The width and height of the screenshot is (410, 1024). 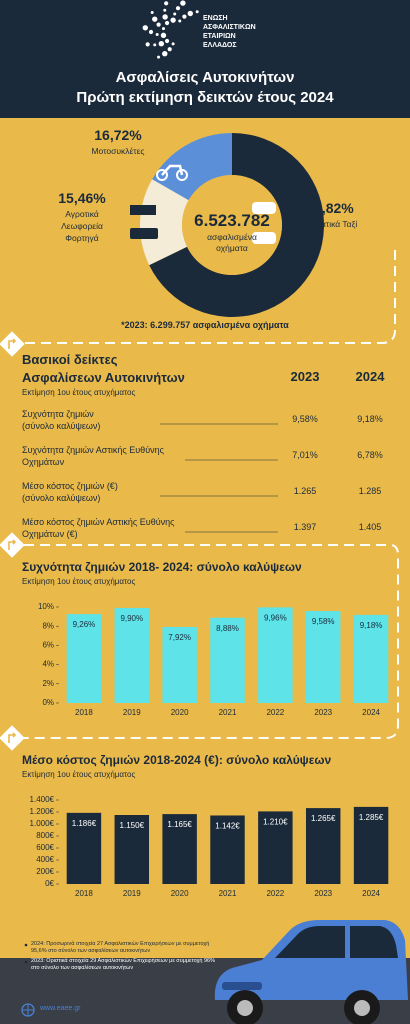 What do you see at coordinates (275, 822) in the screenshot?
I see `bar-value-label: 1.210€` at bounding box center [275, 822].